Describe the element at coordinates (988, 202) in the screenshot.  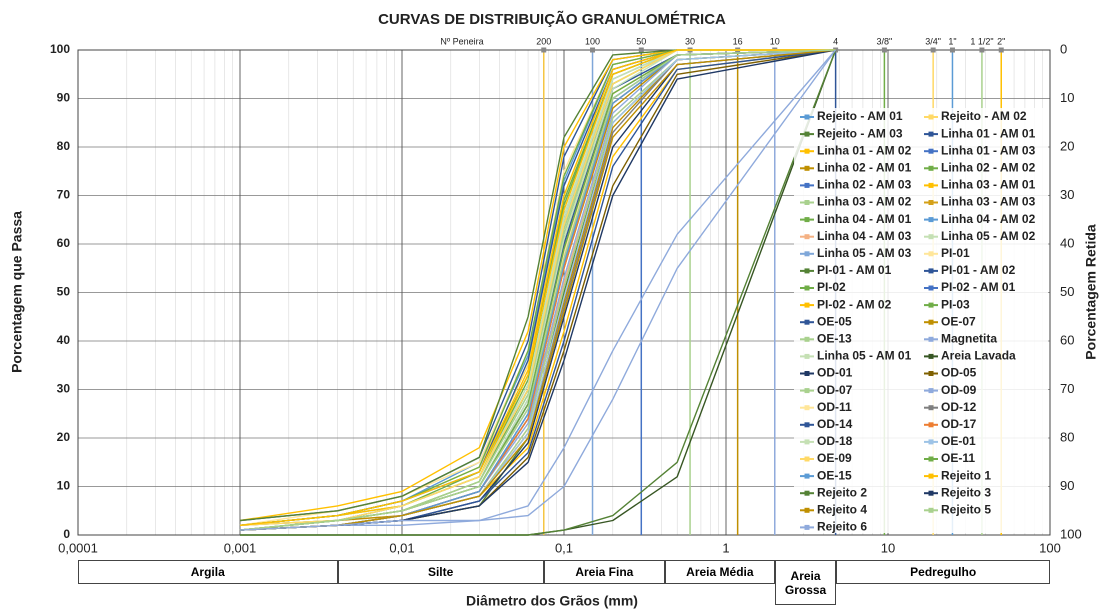
I see `legend-label: Linha 03 - AM 03` at that location.